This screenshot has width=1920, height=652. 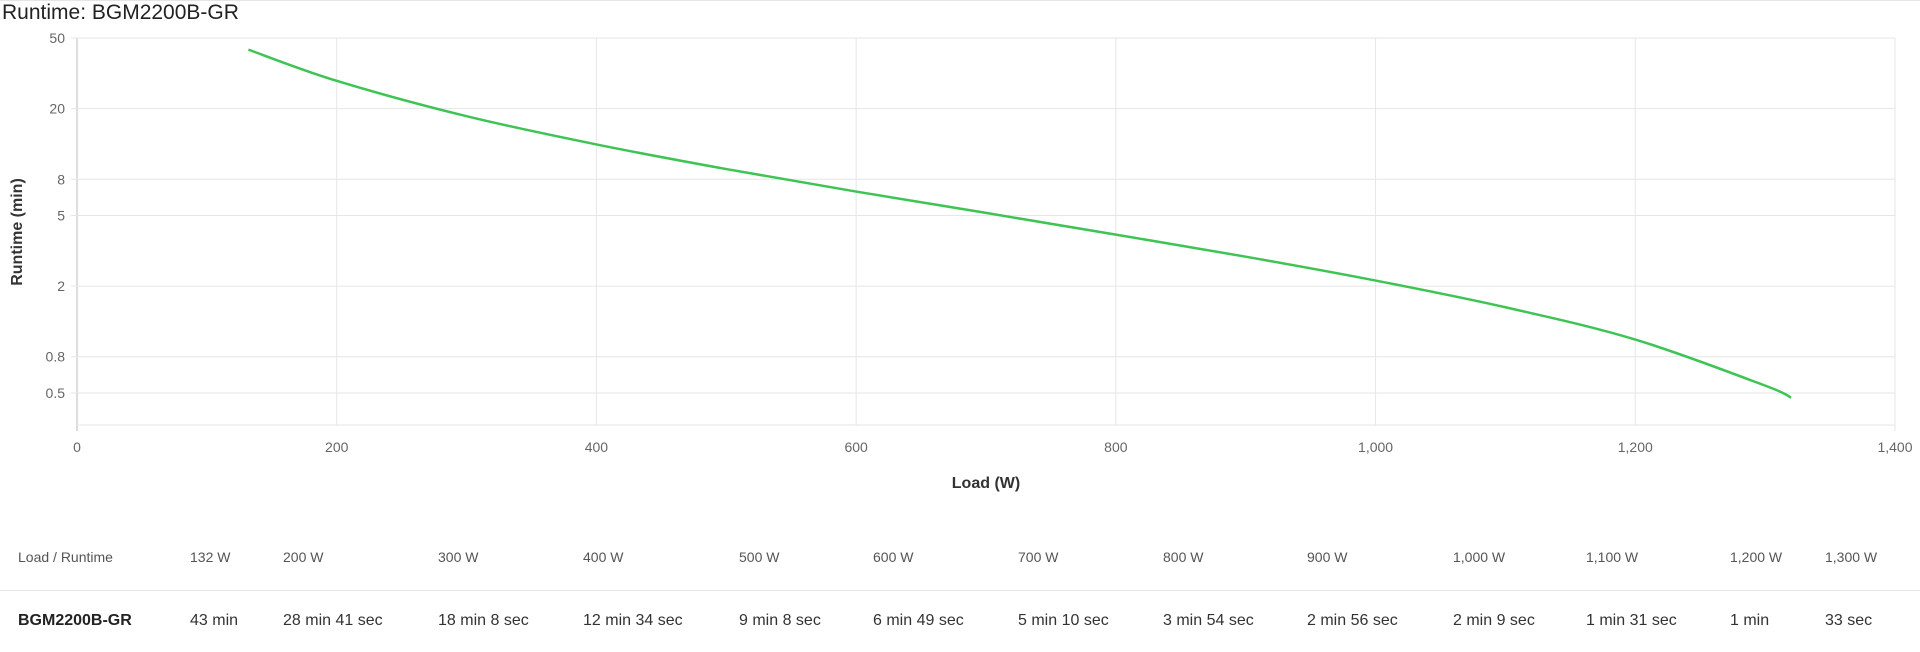 I want to click on table-runtime-cell: 28 min 41 sec, so click(x=333, y=620).